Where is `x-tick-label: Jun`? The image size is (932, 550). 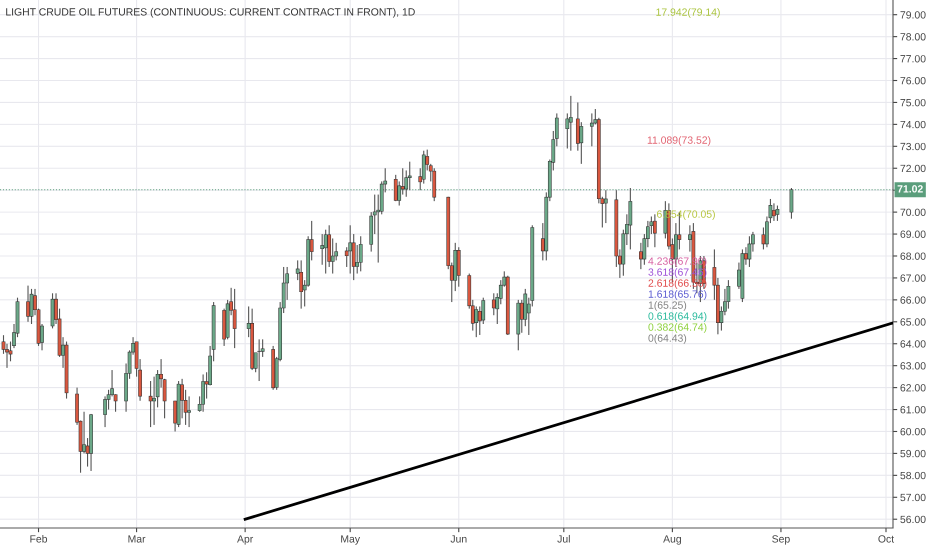
x-tick-label: Jun is located at coordinates (458, 539).